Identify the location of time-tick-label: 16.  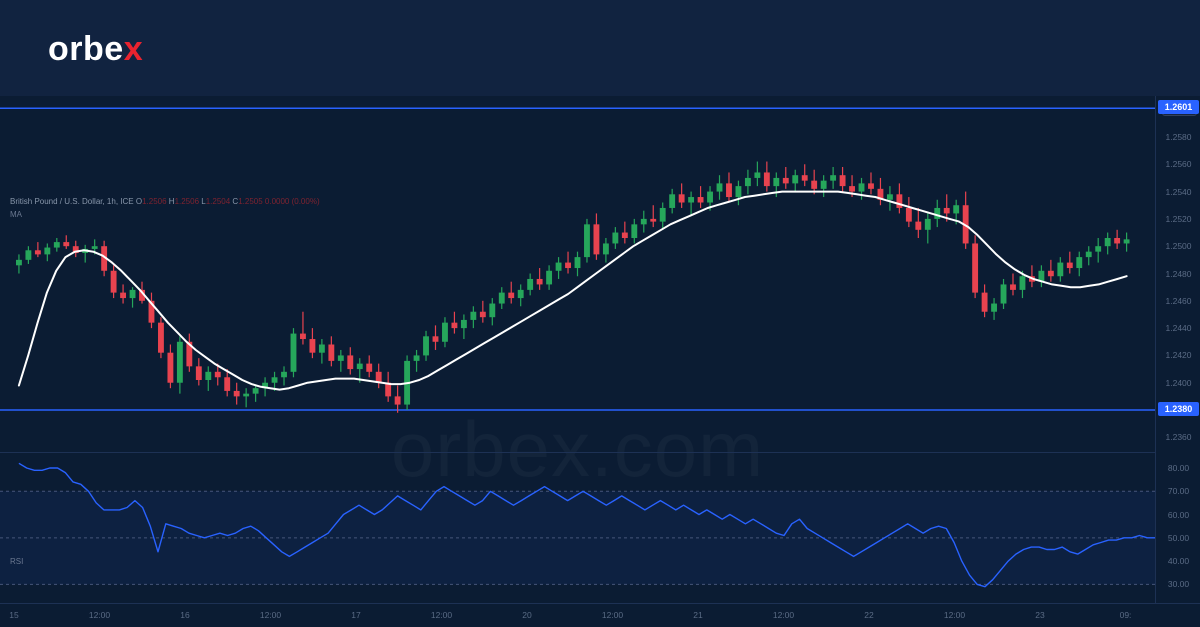
(185, 615).